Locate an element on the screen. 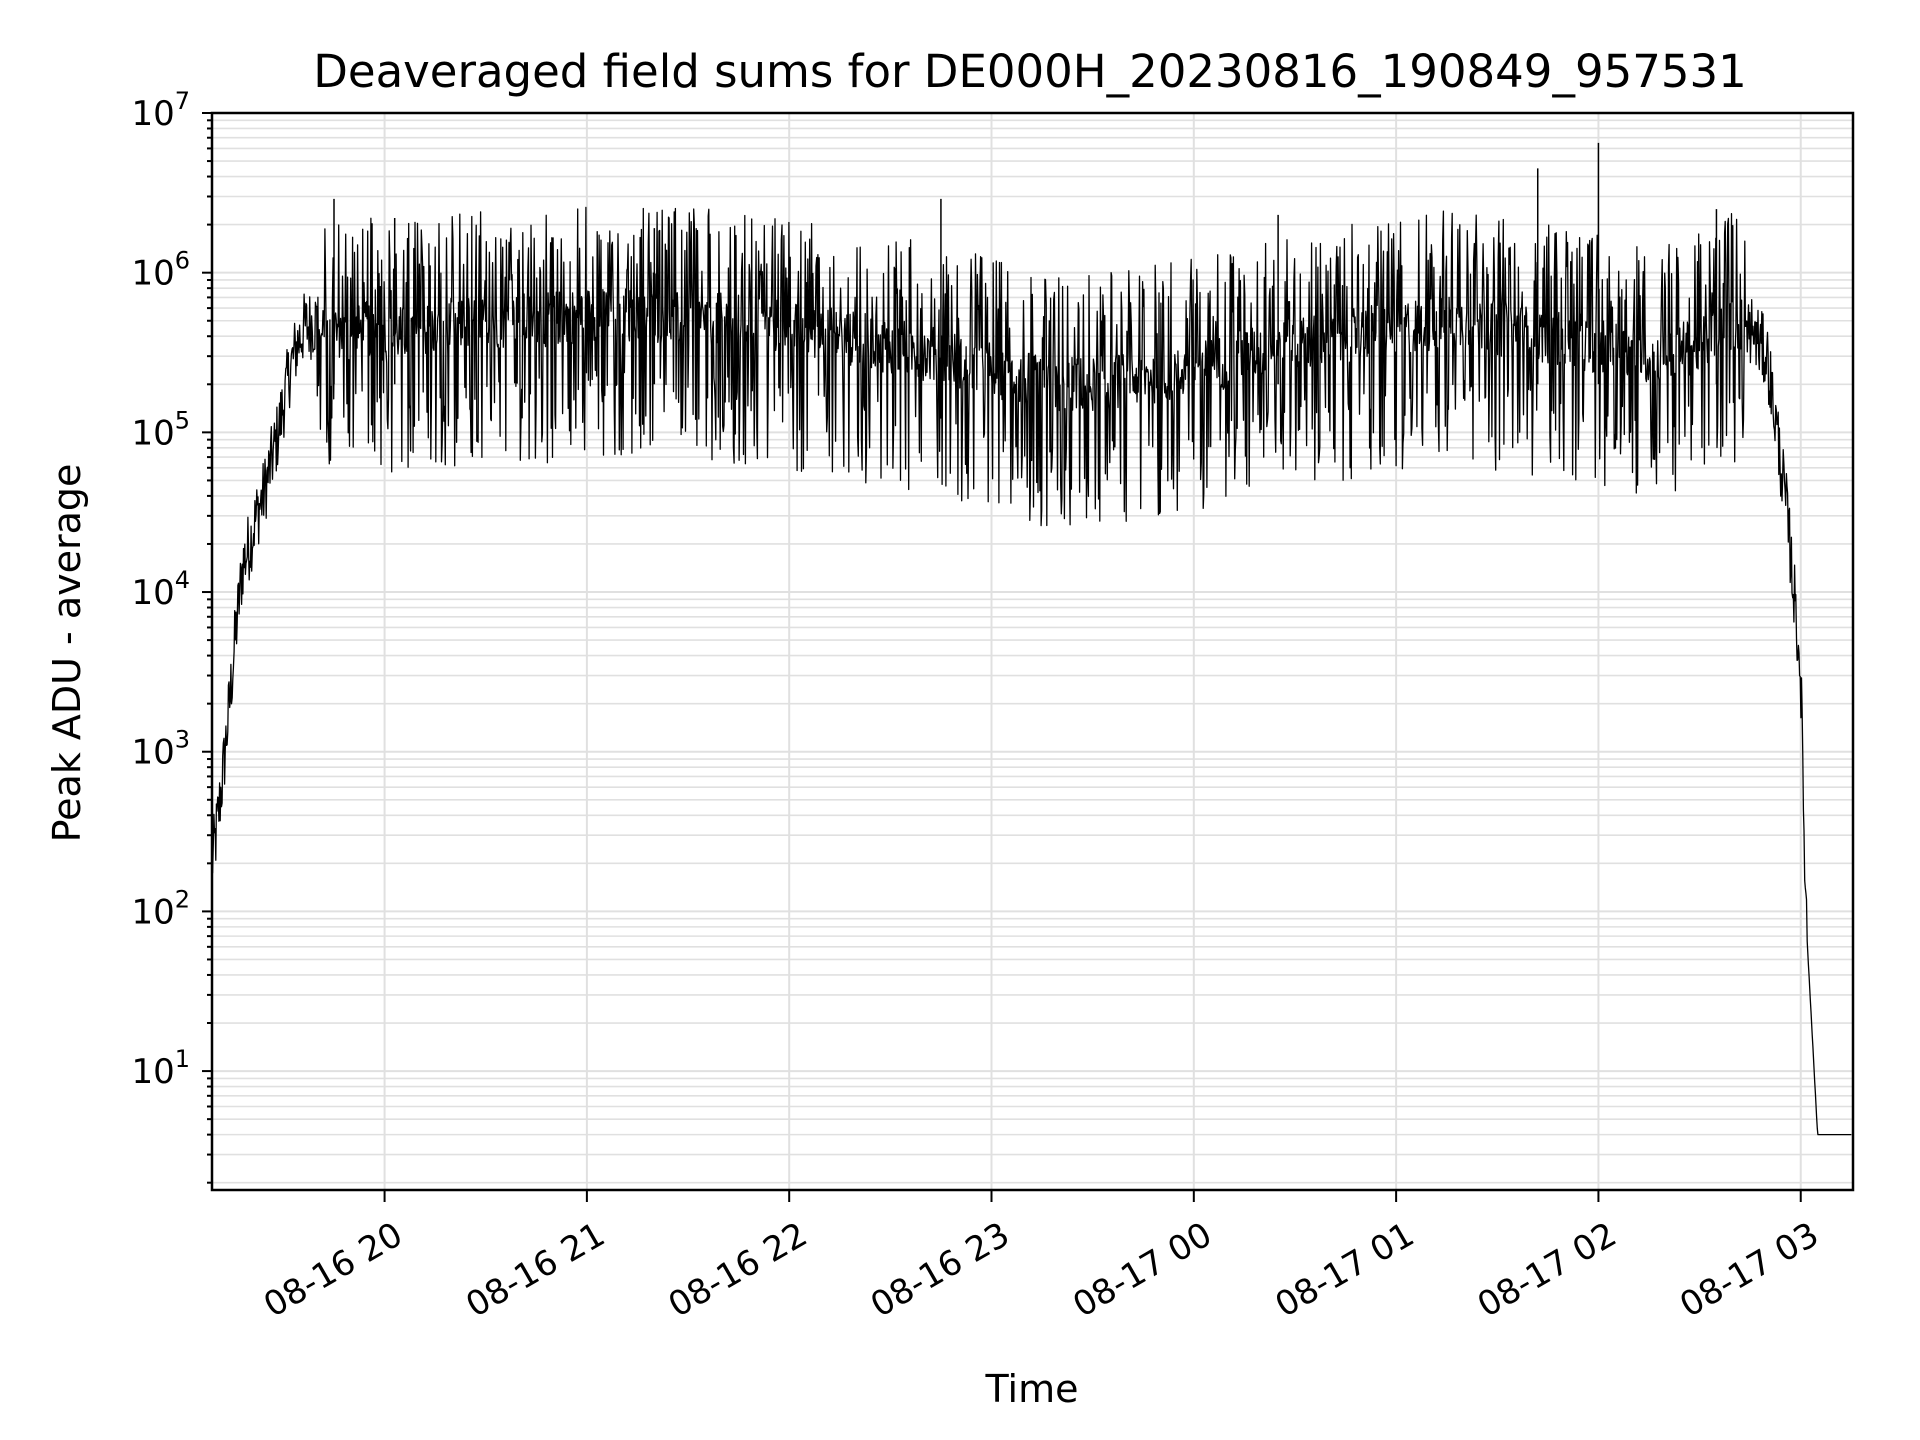  y-tick-label: 10⁴ is located at coordinates (160, 589).